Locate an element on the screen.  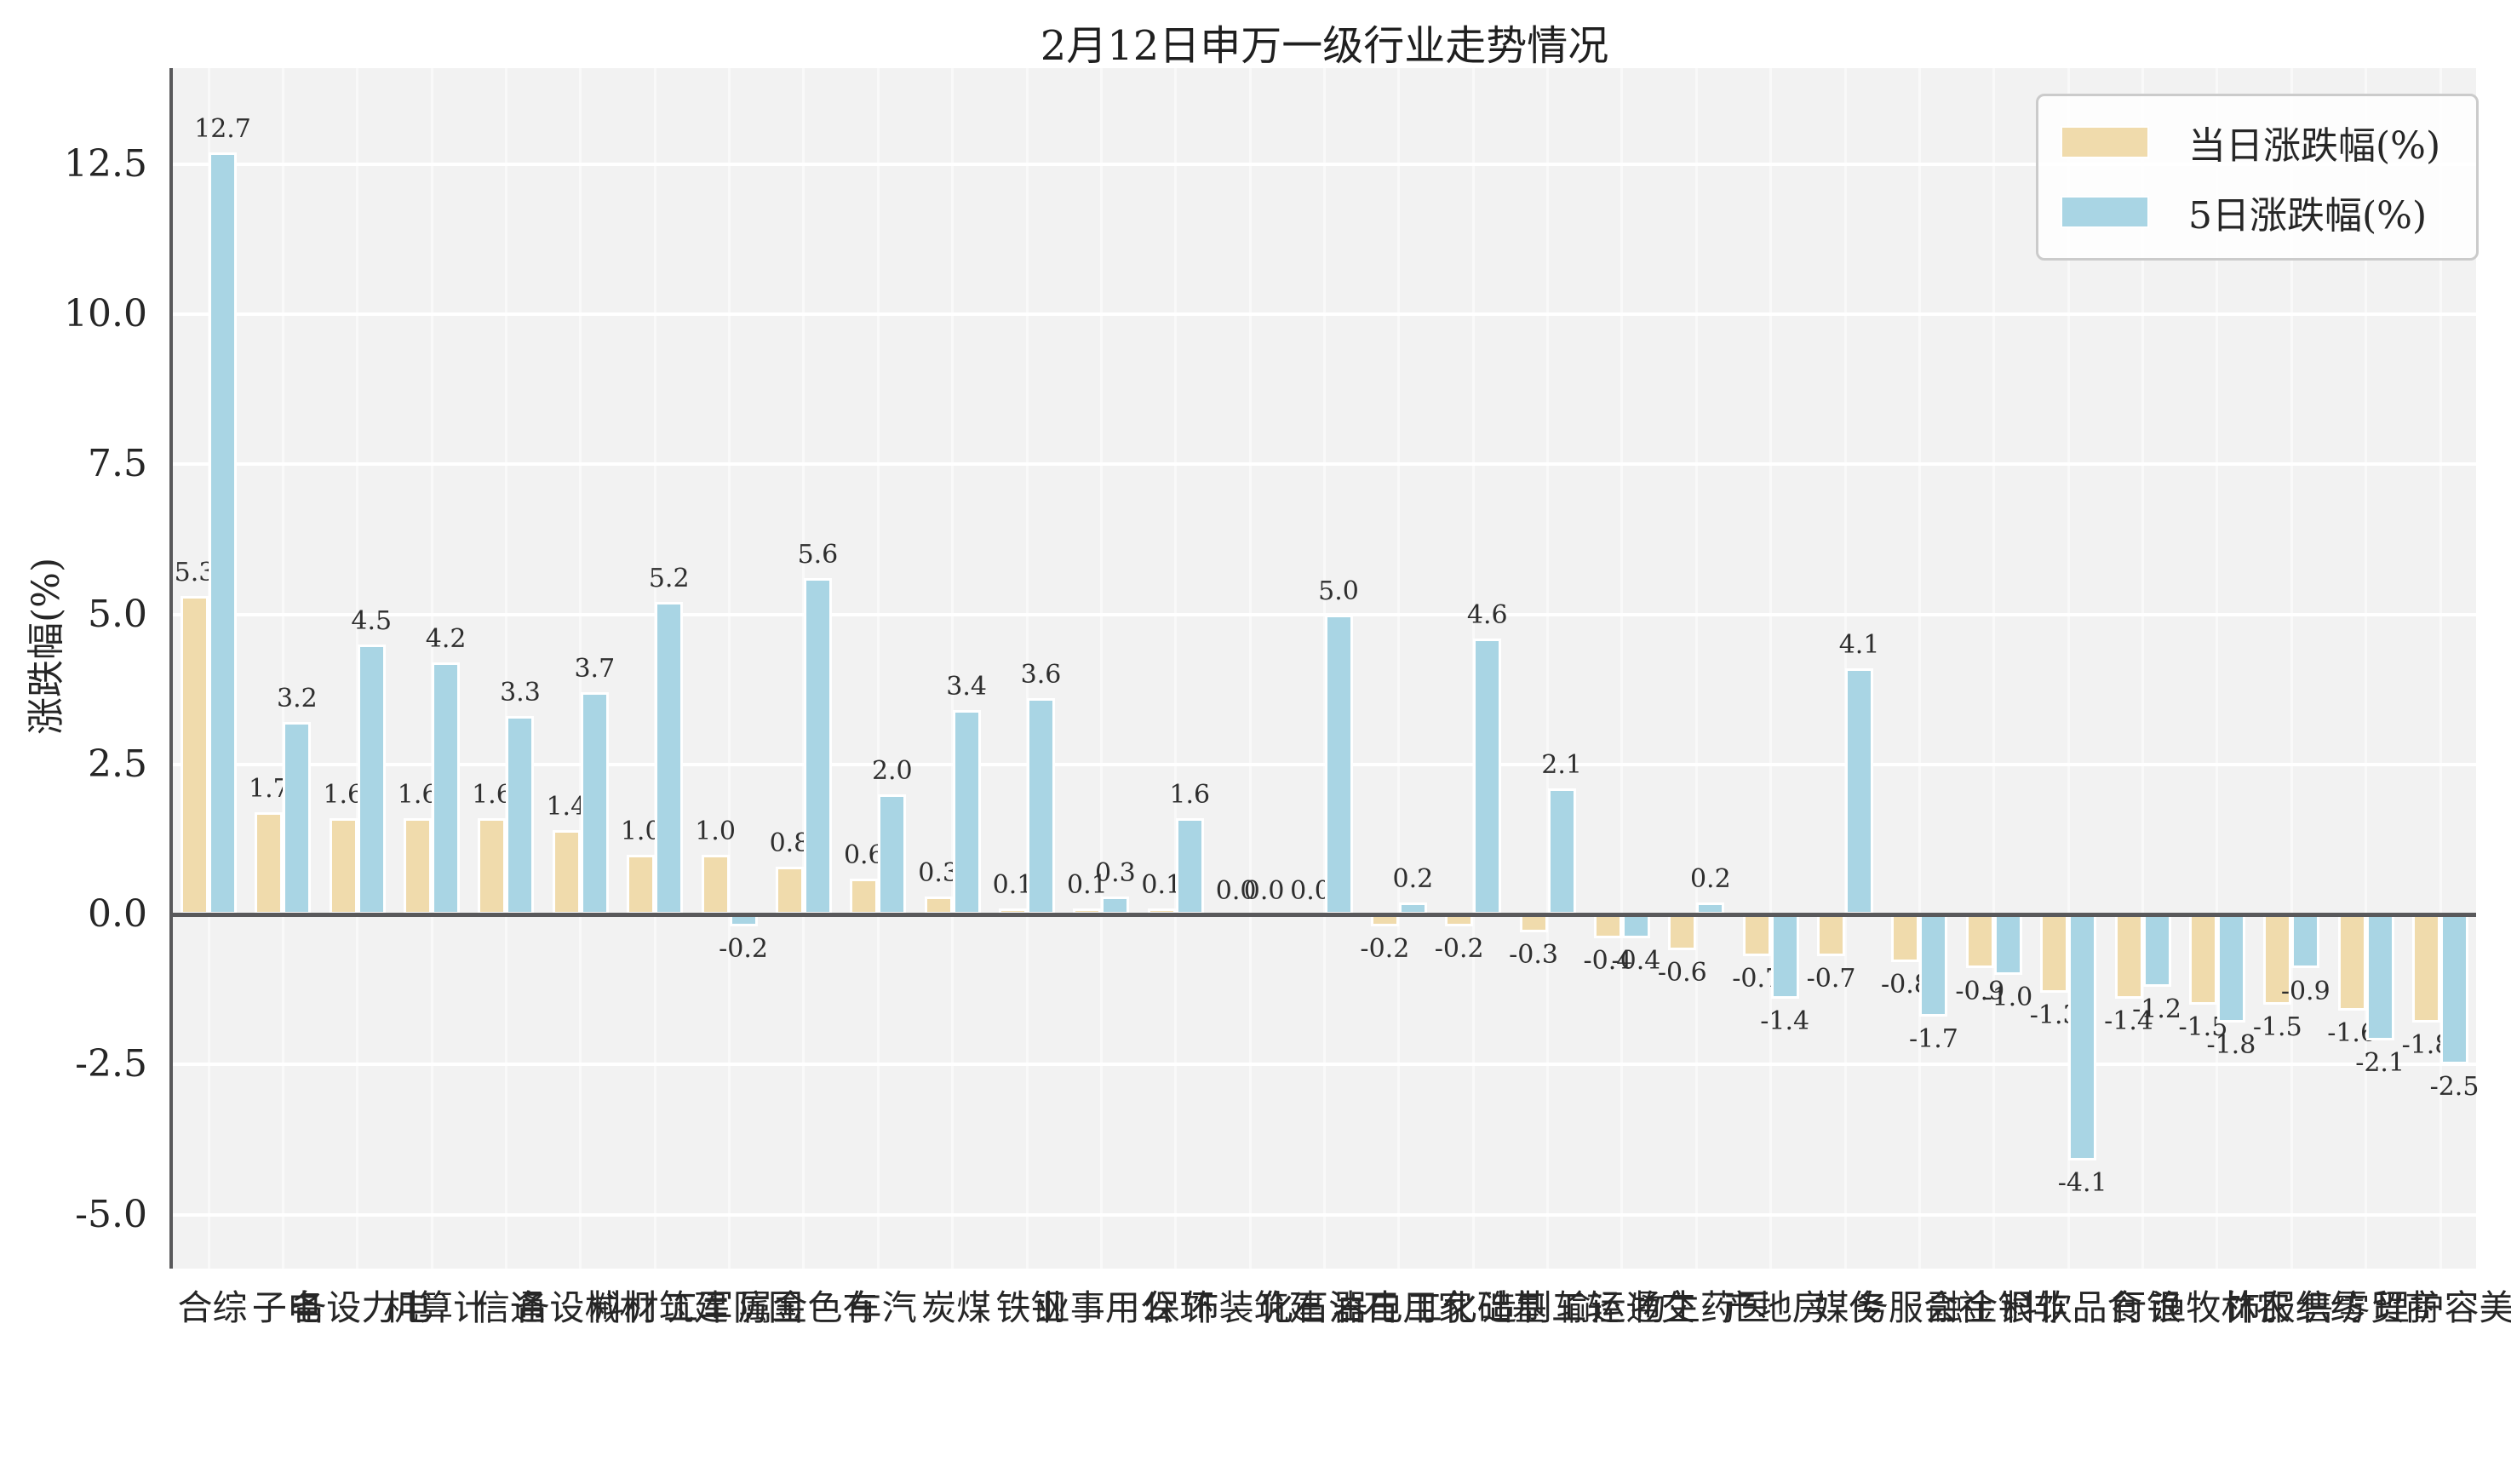
x-tick-label: 农林牧渔 is located at coordinates (2217, 1309).